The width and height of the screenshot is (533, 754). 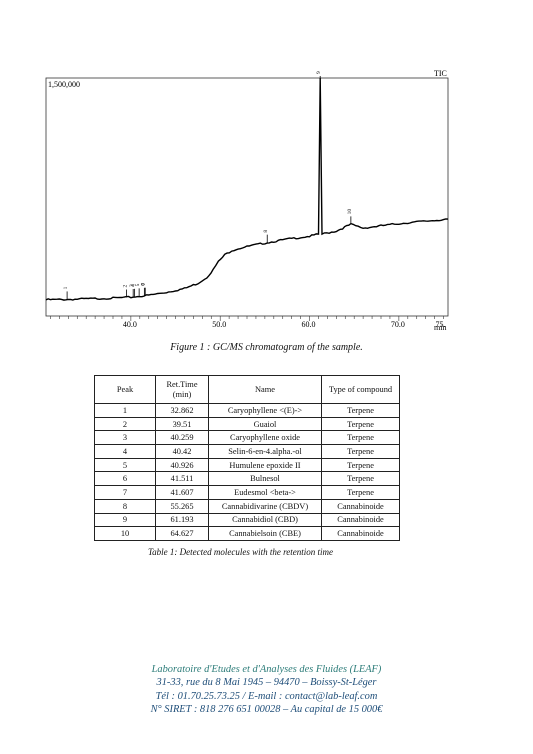 What do you see at coordinates (182, 506) in the screenshot?
I see `cell-rt: 55.265` at bounding box center [182, 506].